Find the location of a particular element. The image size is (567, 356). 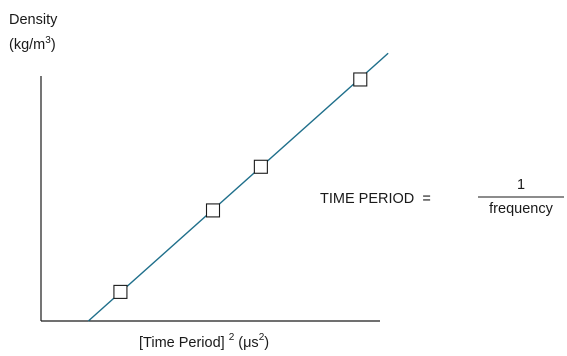

y-axis-label-line1: Density is located at coordinates (33, 20).